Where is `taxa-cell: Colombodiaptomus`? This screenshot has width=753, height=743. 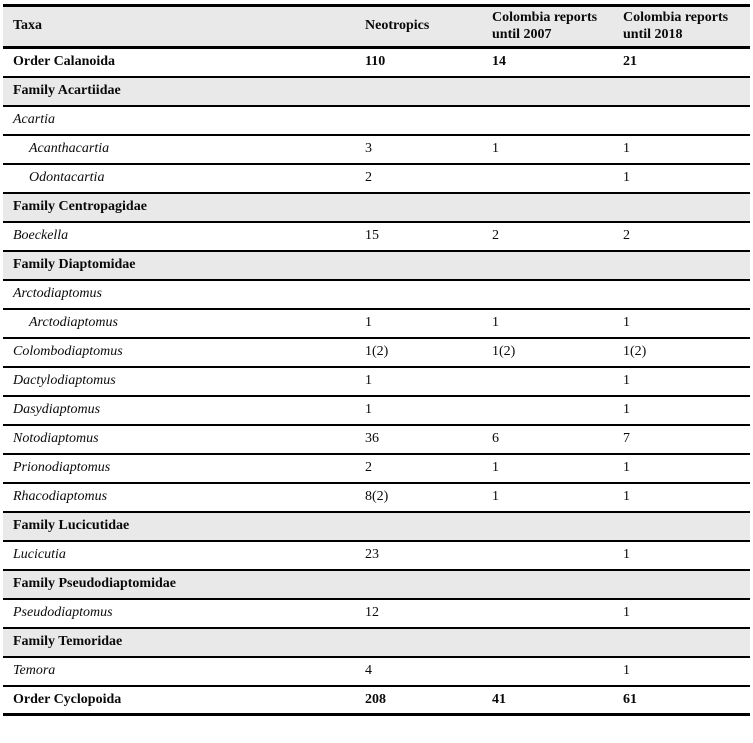
taxa-cell: Colombodiaptomus is located at coordinates (68, 351).